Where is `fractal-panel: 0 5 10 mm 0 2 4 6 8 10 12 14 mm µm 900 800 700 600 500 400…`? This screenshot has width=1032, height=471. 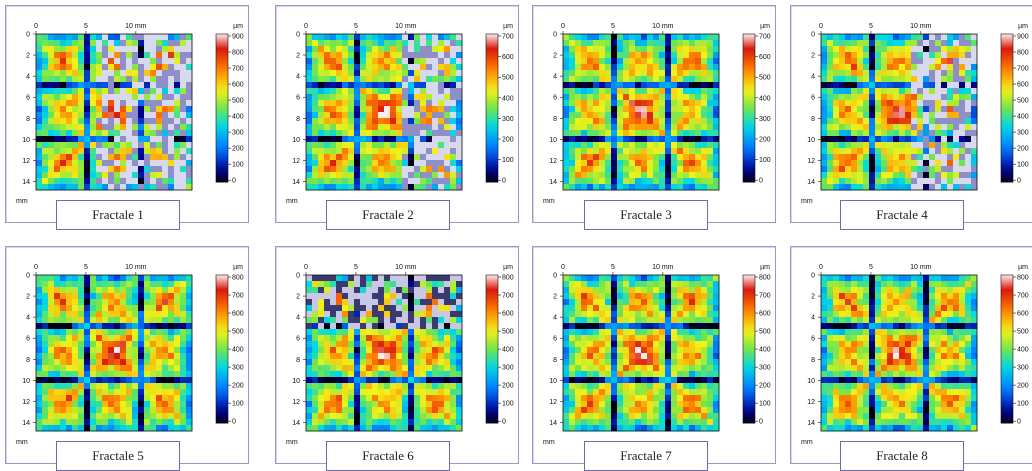
fractal-panel: 0 5 10 mm 0 2 4 6 8 10 12 14 mm µm 900 800 700 600 500 400… is located at coordinates (127, 114).